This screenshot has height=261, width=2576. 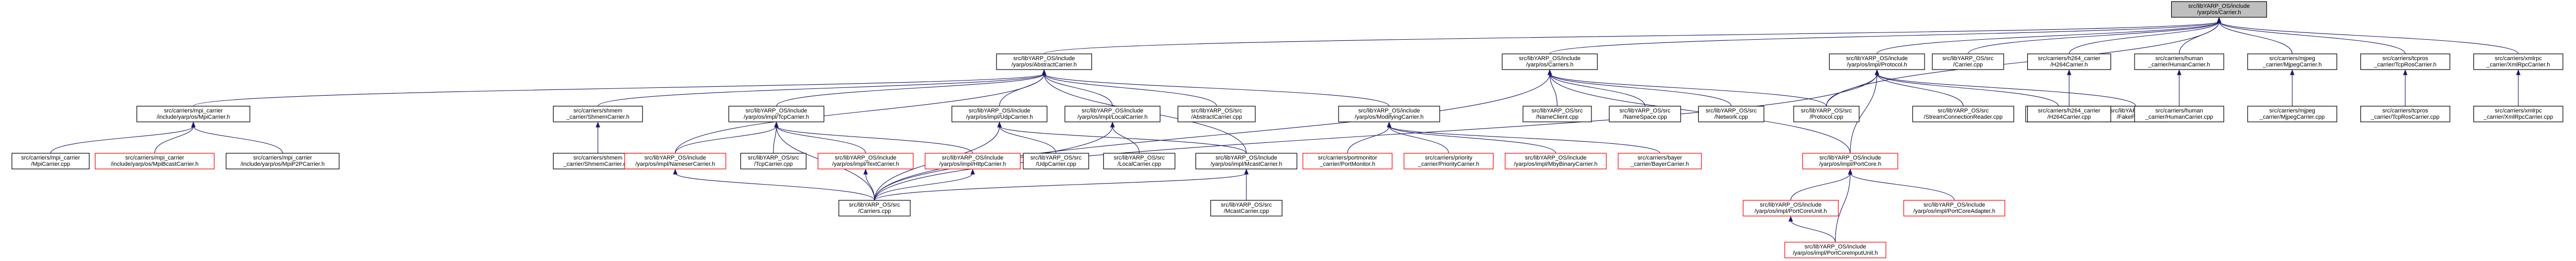 I want to click on node-label-line: /yarp/os/impl/LocalCarrier.h, so click(x=1112, y=117).